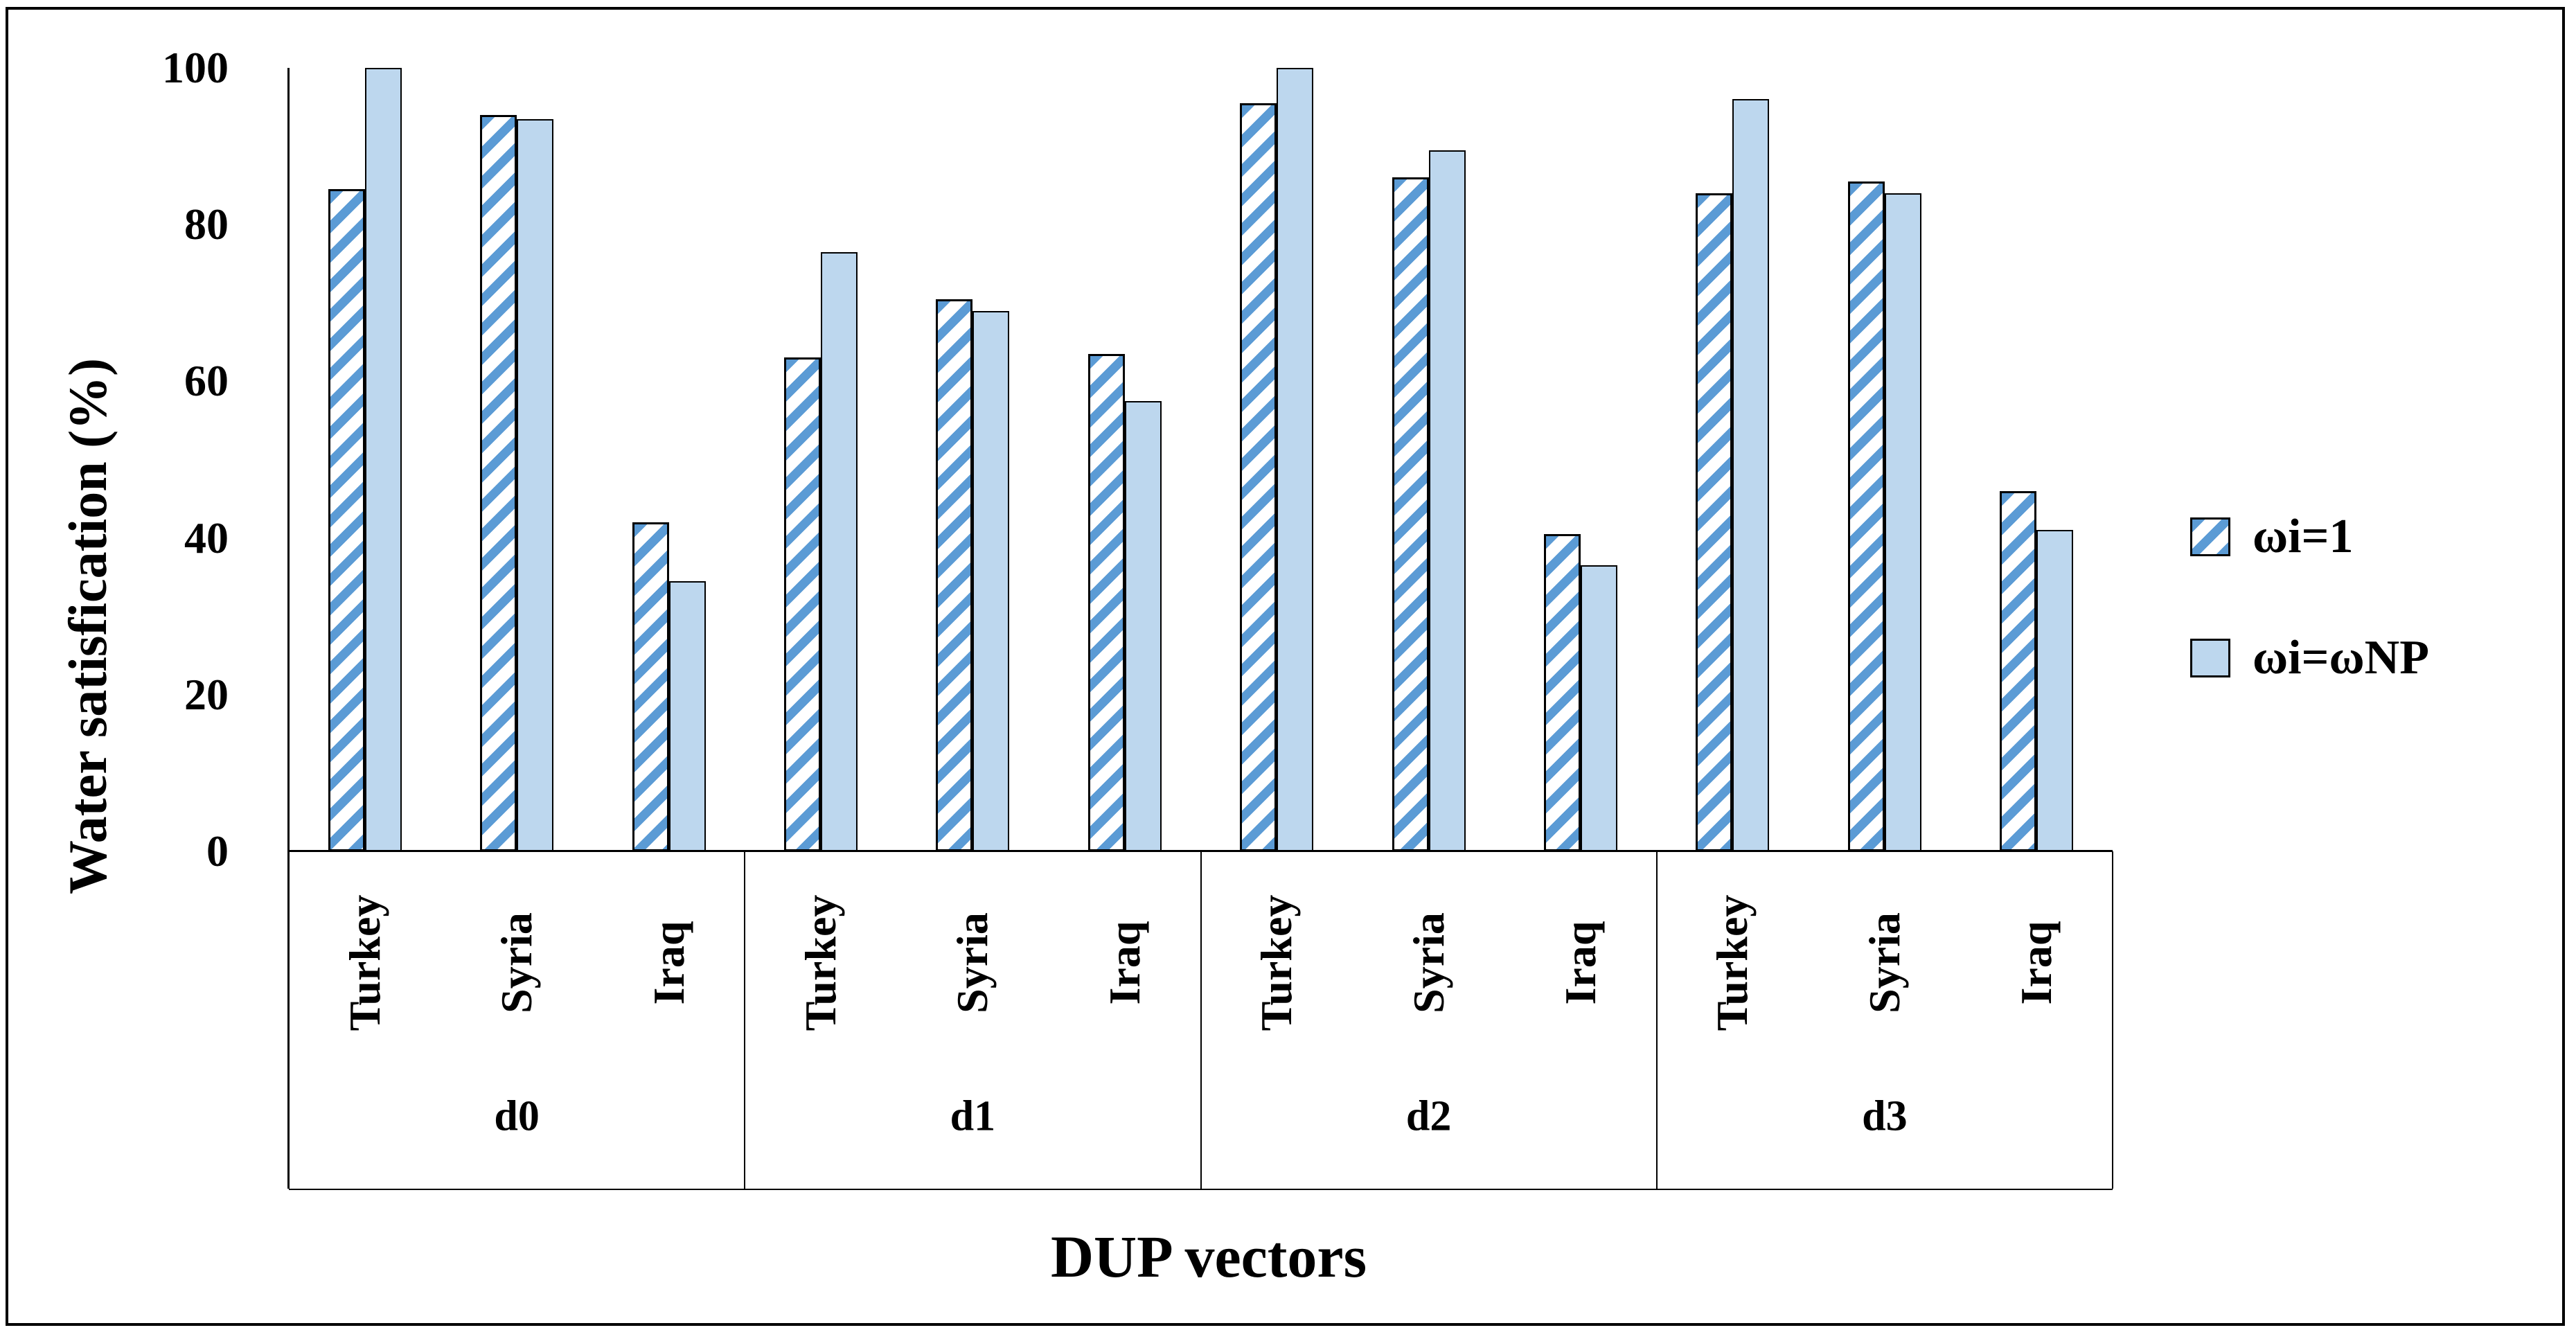 The image size is (2576, 1339). What do you see at coordinates (87, 626) in the screenshot?
I see `y-axis-title: Water satisfication (%)` at bounding box center [87, 626].